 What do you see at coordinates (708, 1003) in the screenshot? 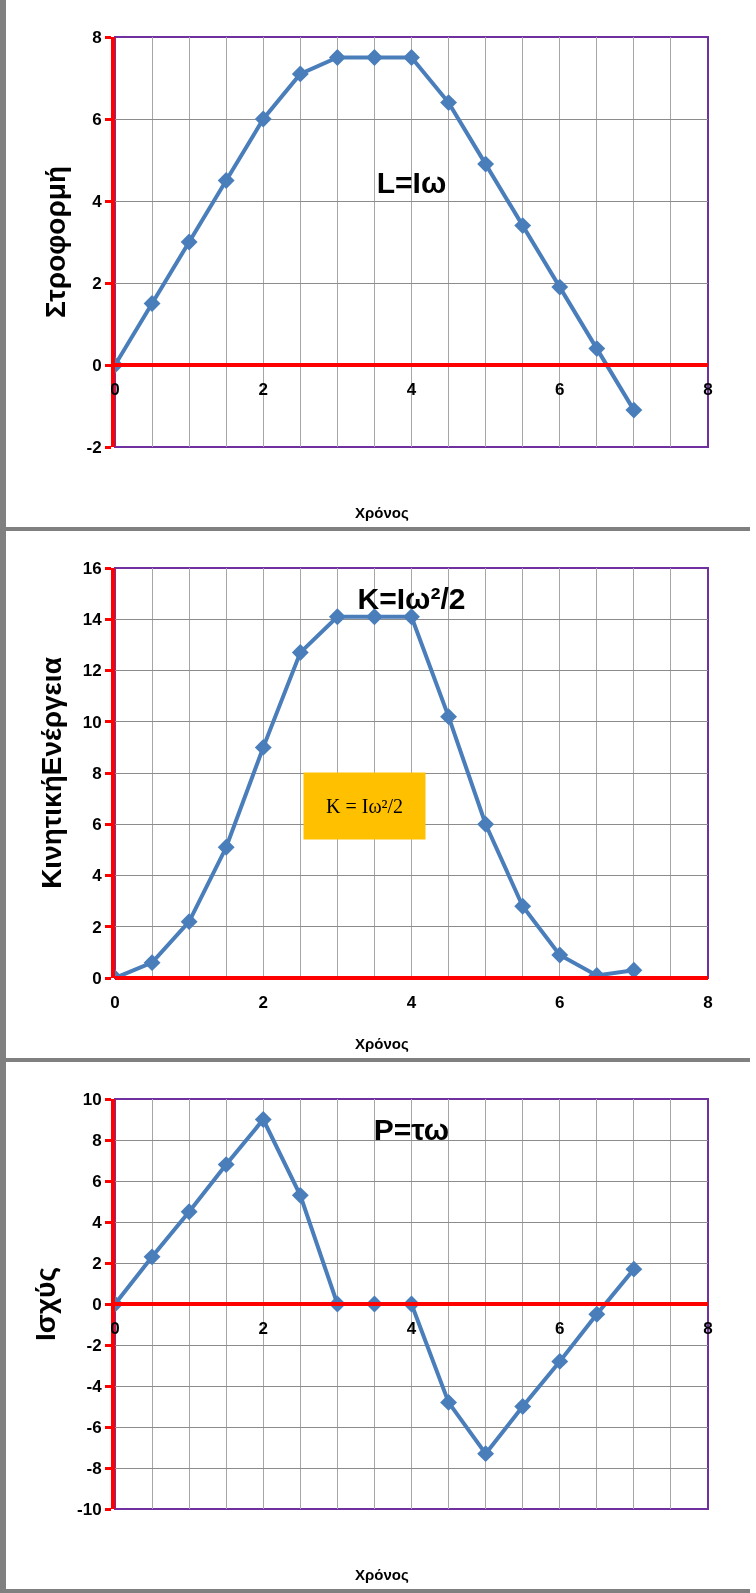
I see `x-tick-label: 8` at bounding box center [708, 1003].